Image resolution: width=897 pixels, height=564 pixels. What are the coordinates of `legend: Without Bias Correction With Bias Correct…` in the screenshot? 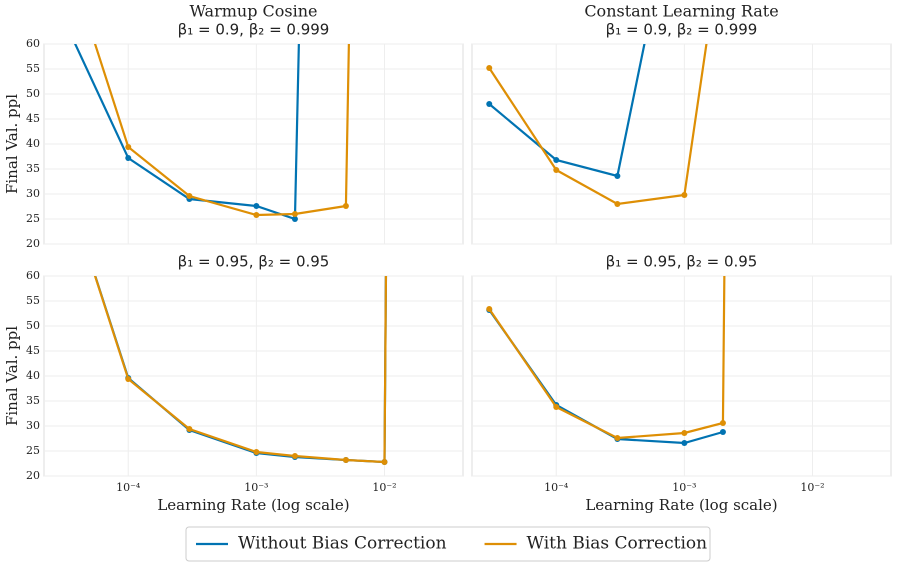 It's located at (448, 544).